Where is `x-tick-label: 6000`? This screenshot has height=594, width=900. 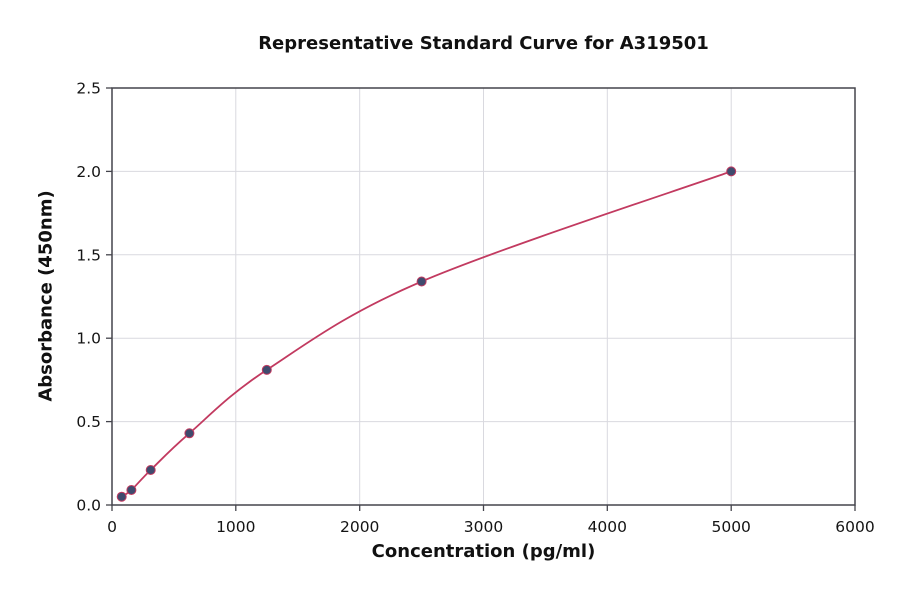 x-tick-label: 6000 is located at coordinates (854, 527).